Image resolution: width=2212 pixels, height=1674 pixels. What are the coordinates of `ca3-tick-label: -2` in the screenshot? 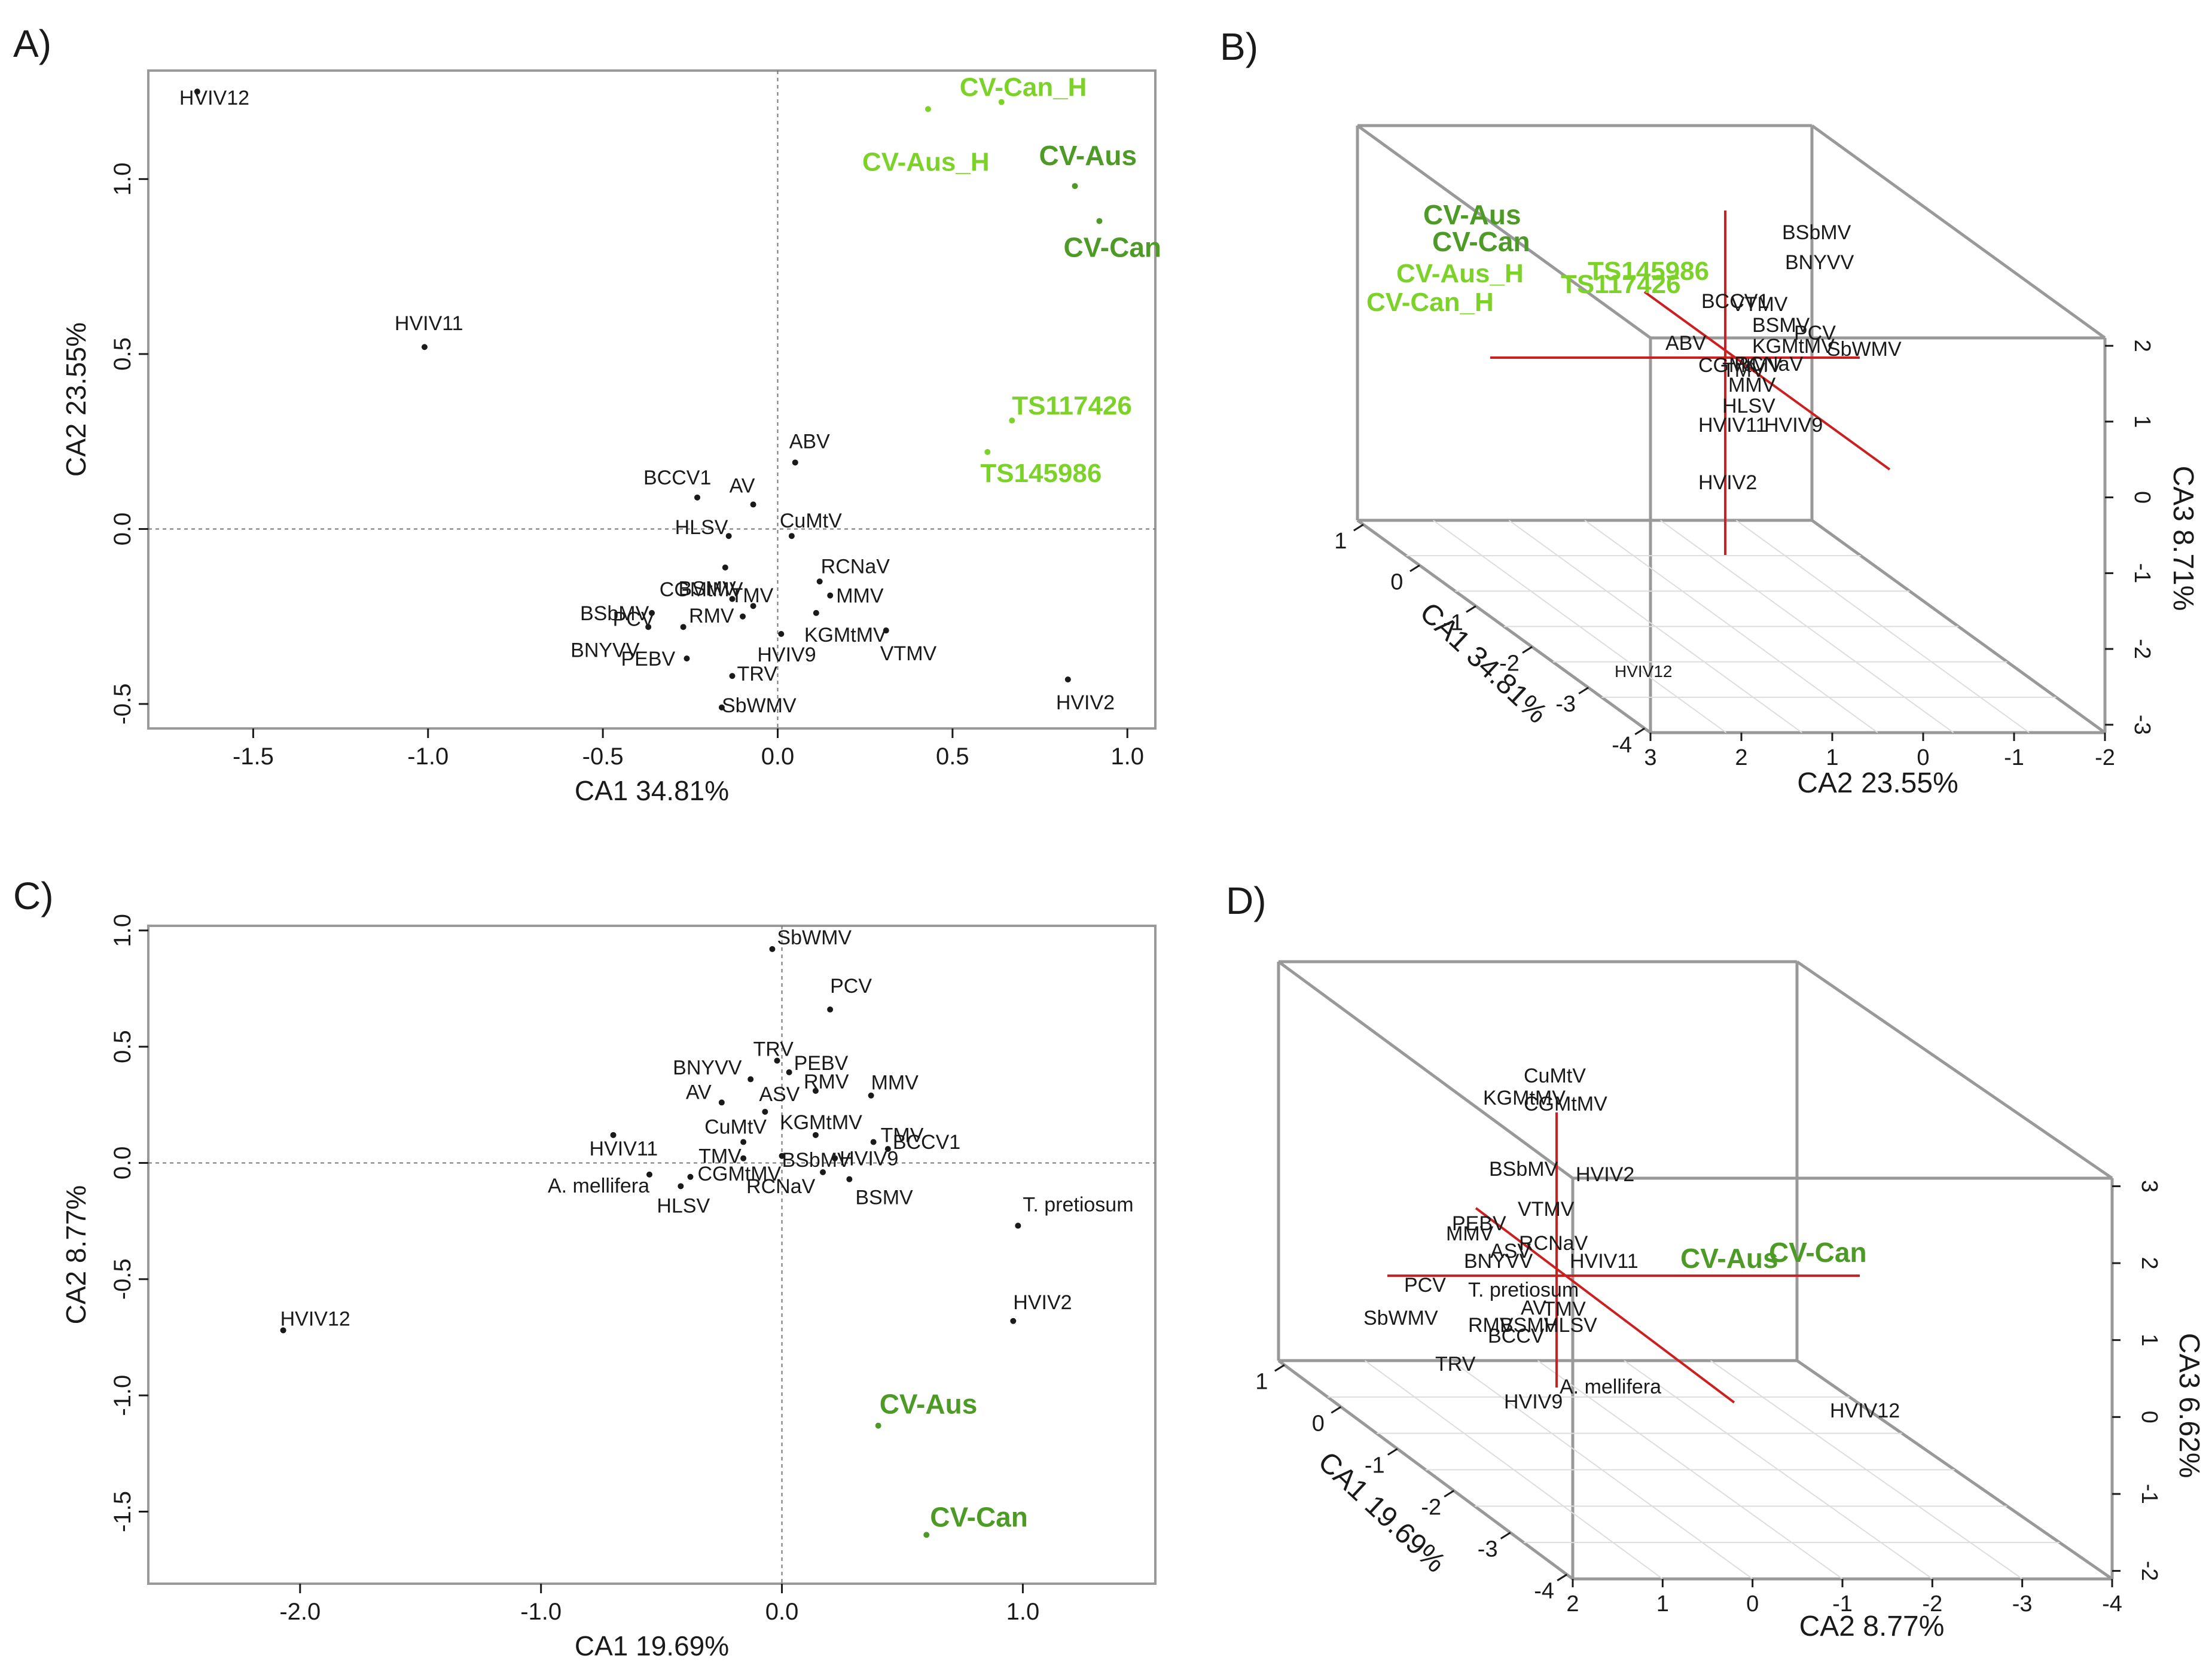 It's located at (2149, 1571).